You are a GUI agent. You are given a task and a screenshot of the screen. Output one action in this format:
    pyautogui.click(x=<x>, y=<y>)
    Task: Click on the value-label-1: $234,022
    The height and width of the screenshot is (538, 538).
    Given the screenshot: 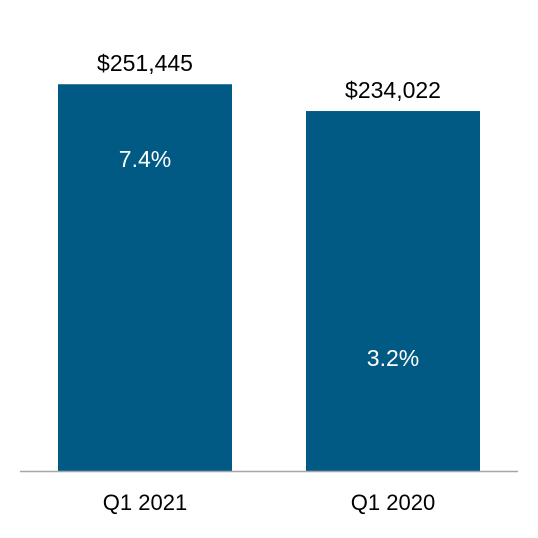 What is the action you would take?
    pyautogui.click(x=393, y=90)
    